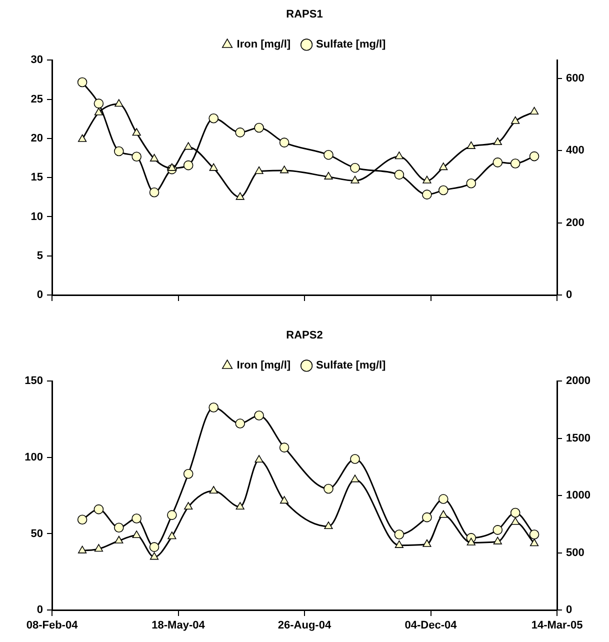 The height and width of the screenshot is (642, 609). Describe the element at coordinates (36, 216) in the screenshot. I see `y-tick-label: 10` at that location.